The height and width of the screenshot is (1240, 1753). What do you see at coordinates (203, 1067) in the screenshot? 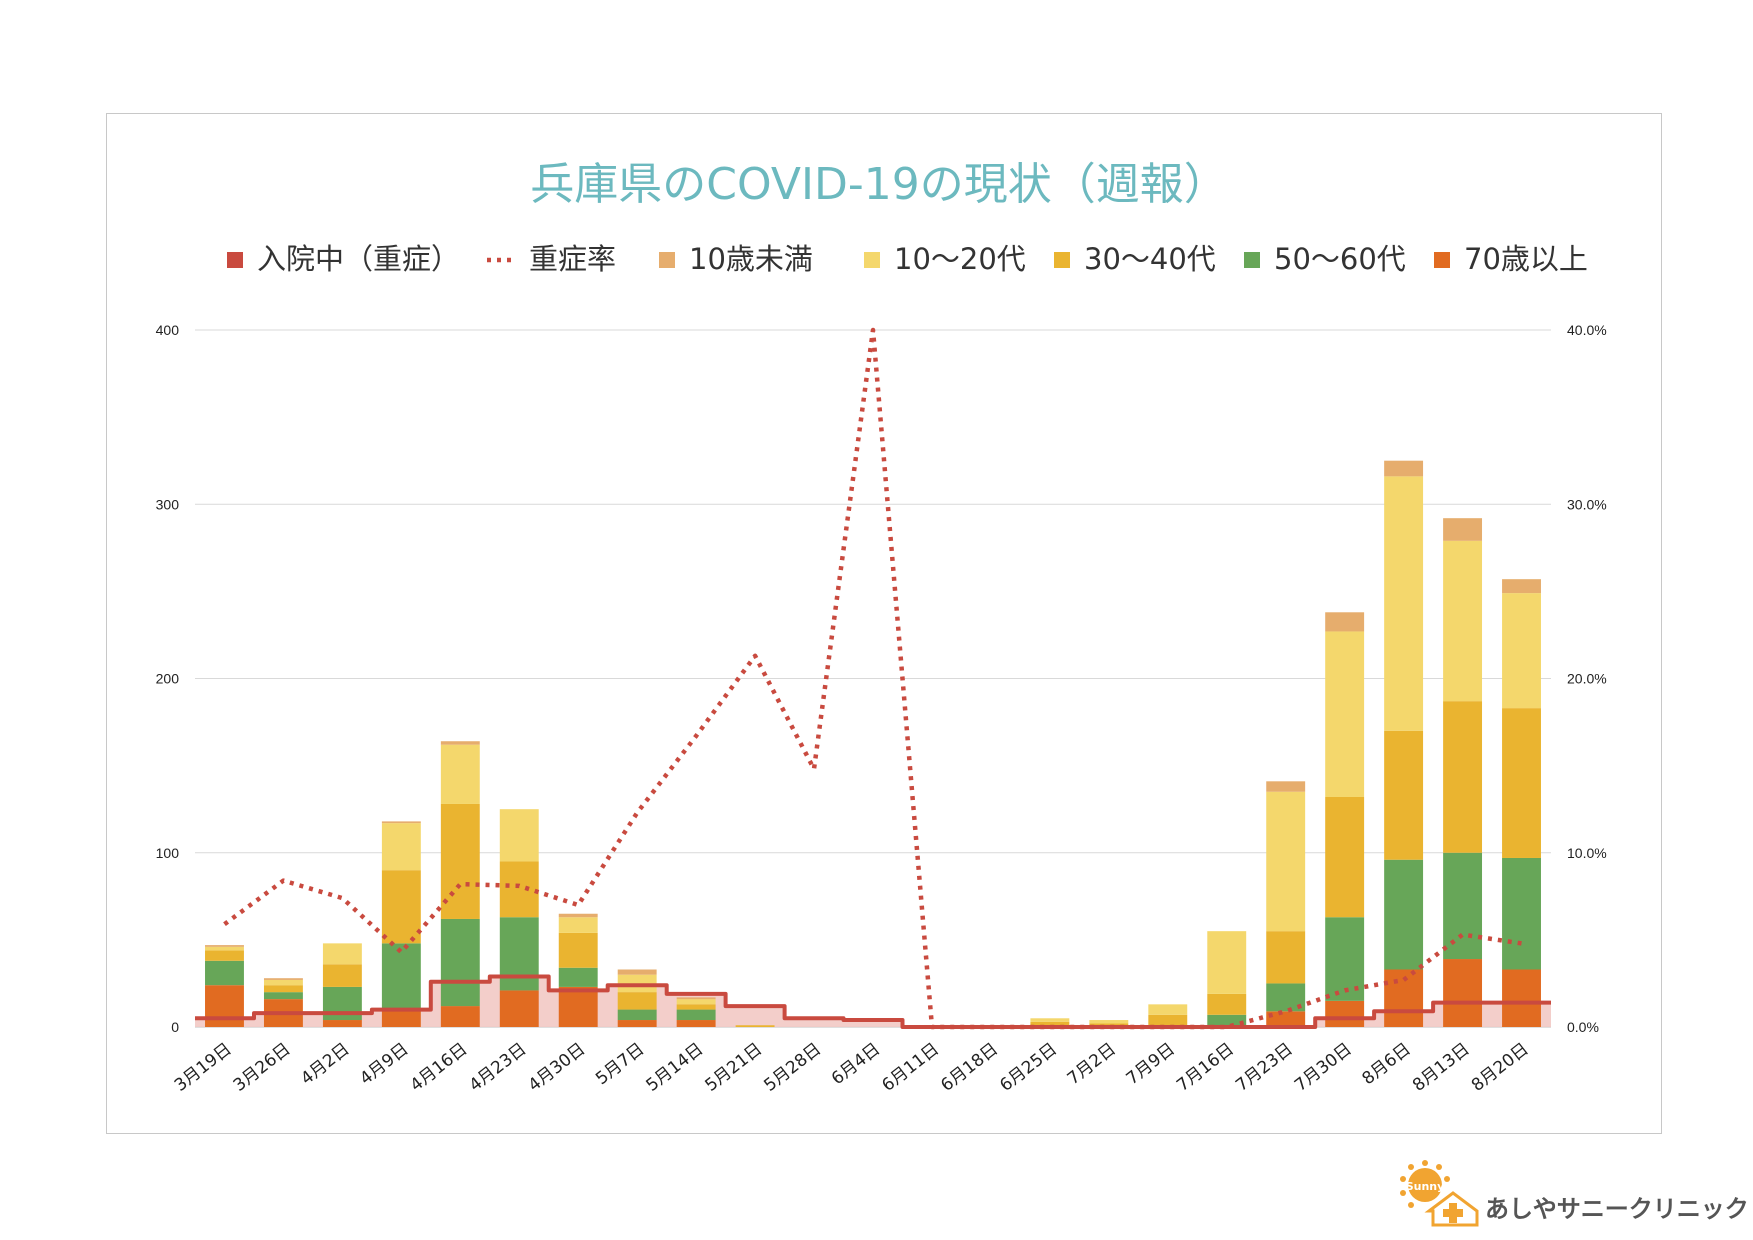
I see `x-tick-label: 3月19日` at bounding box center [203, 1067].